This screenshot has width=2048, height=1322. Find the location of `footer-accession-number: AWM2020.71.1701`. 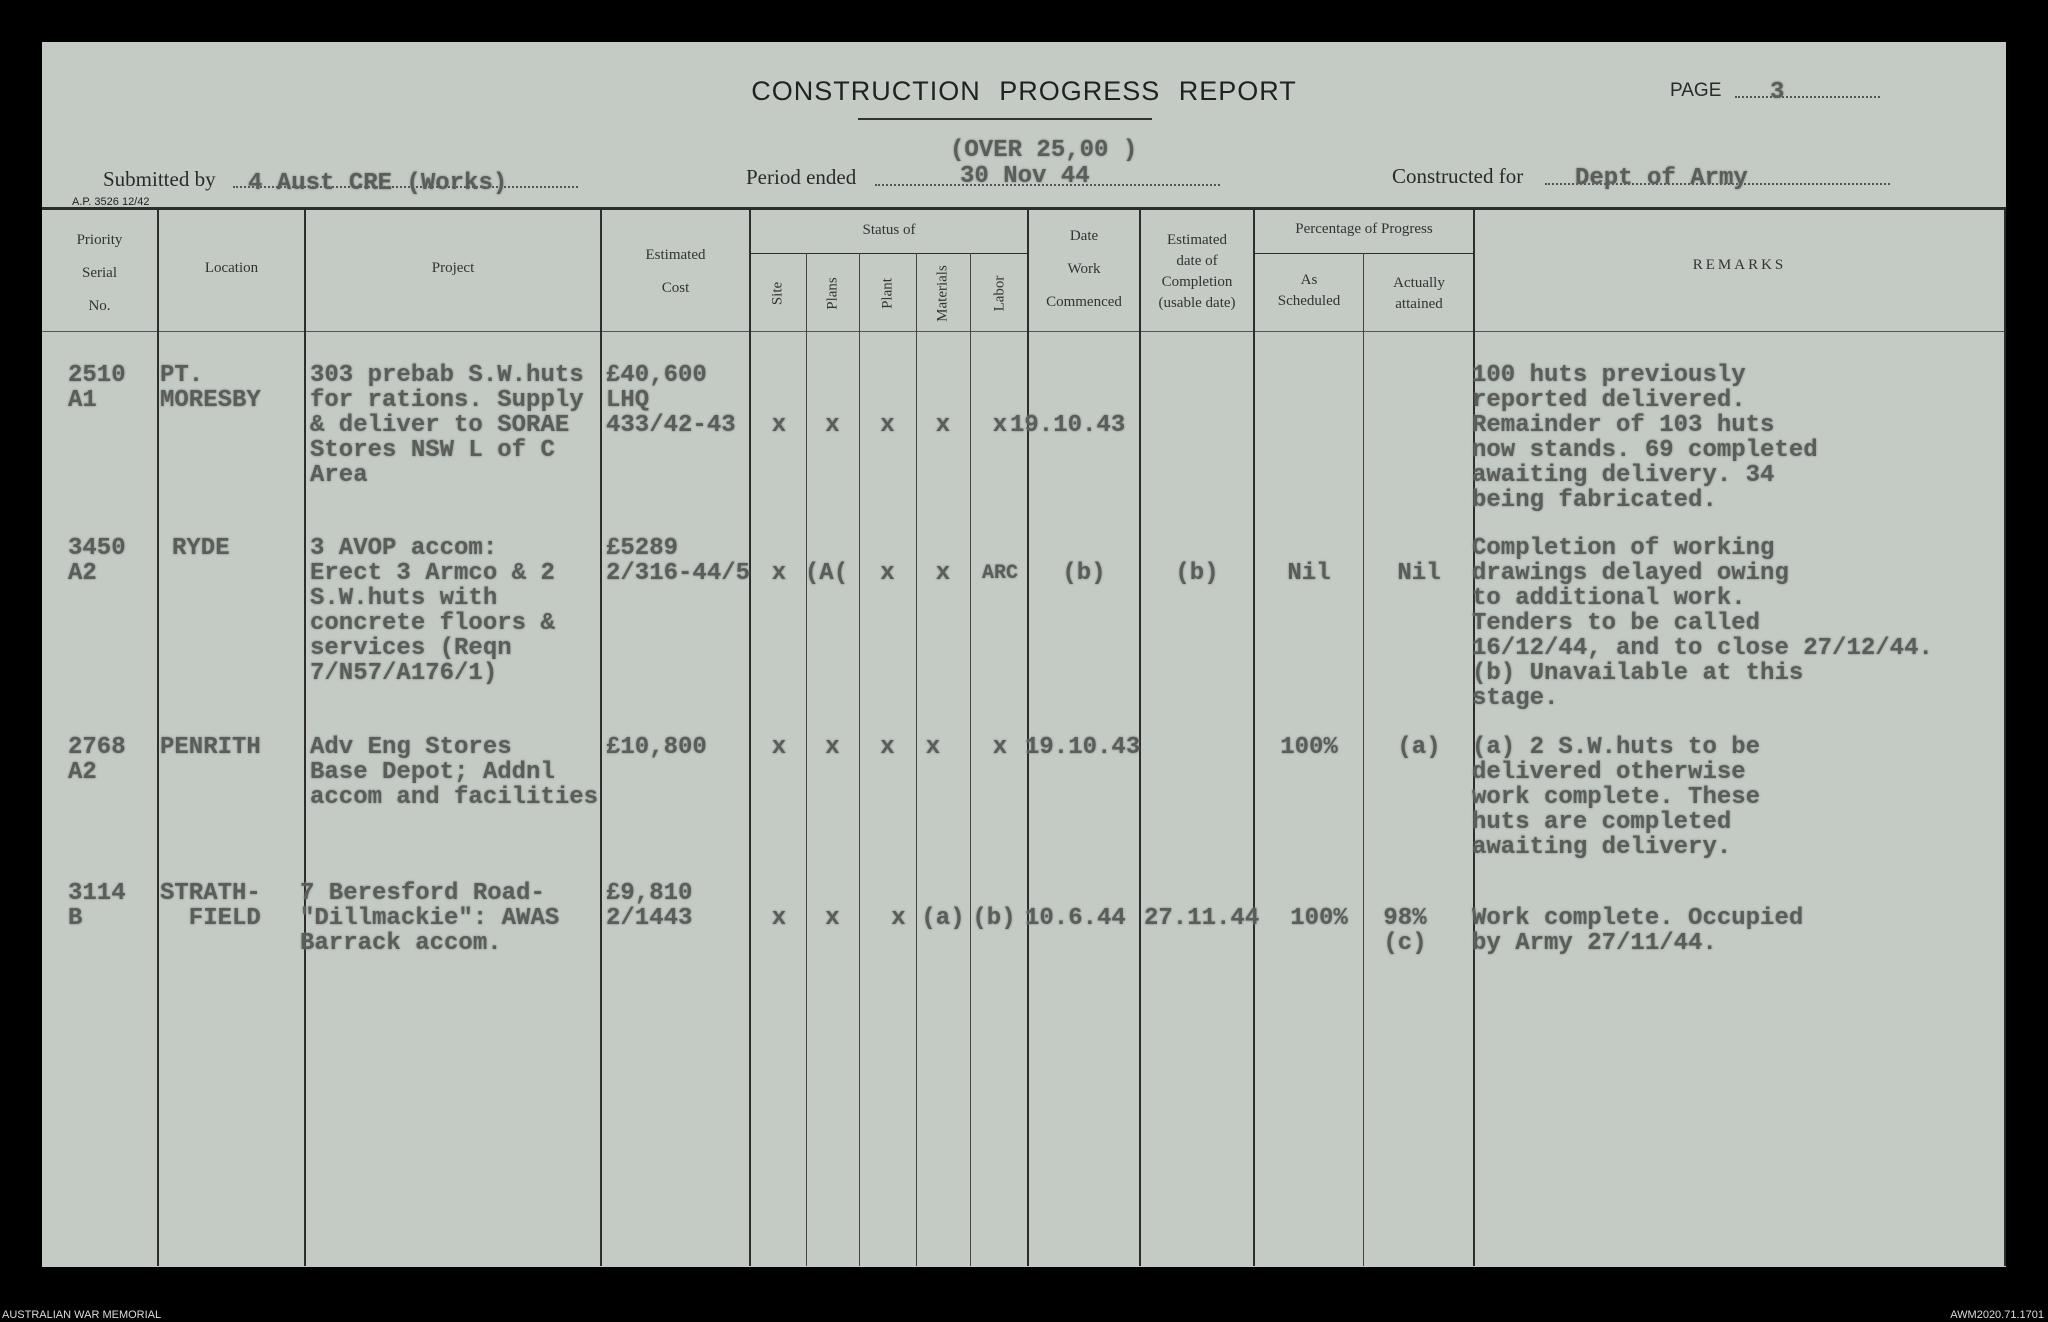

footer-accession-number: AWM2020.71.1701 is located at coordinates (1997, 1315).